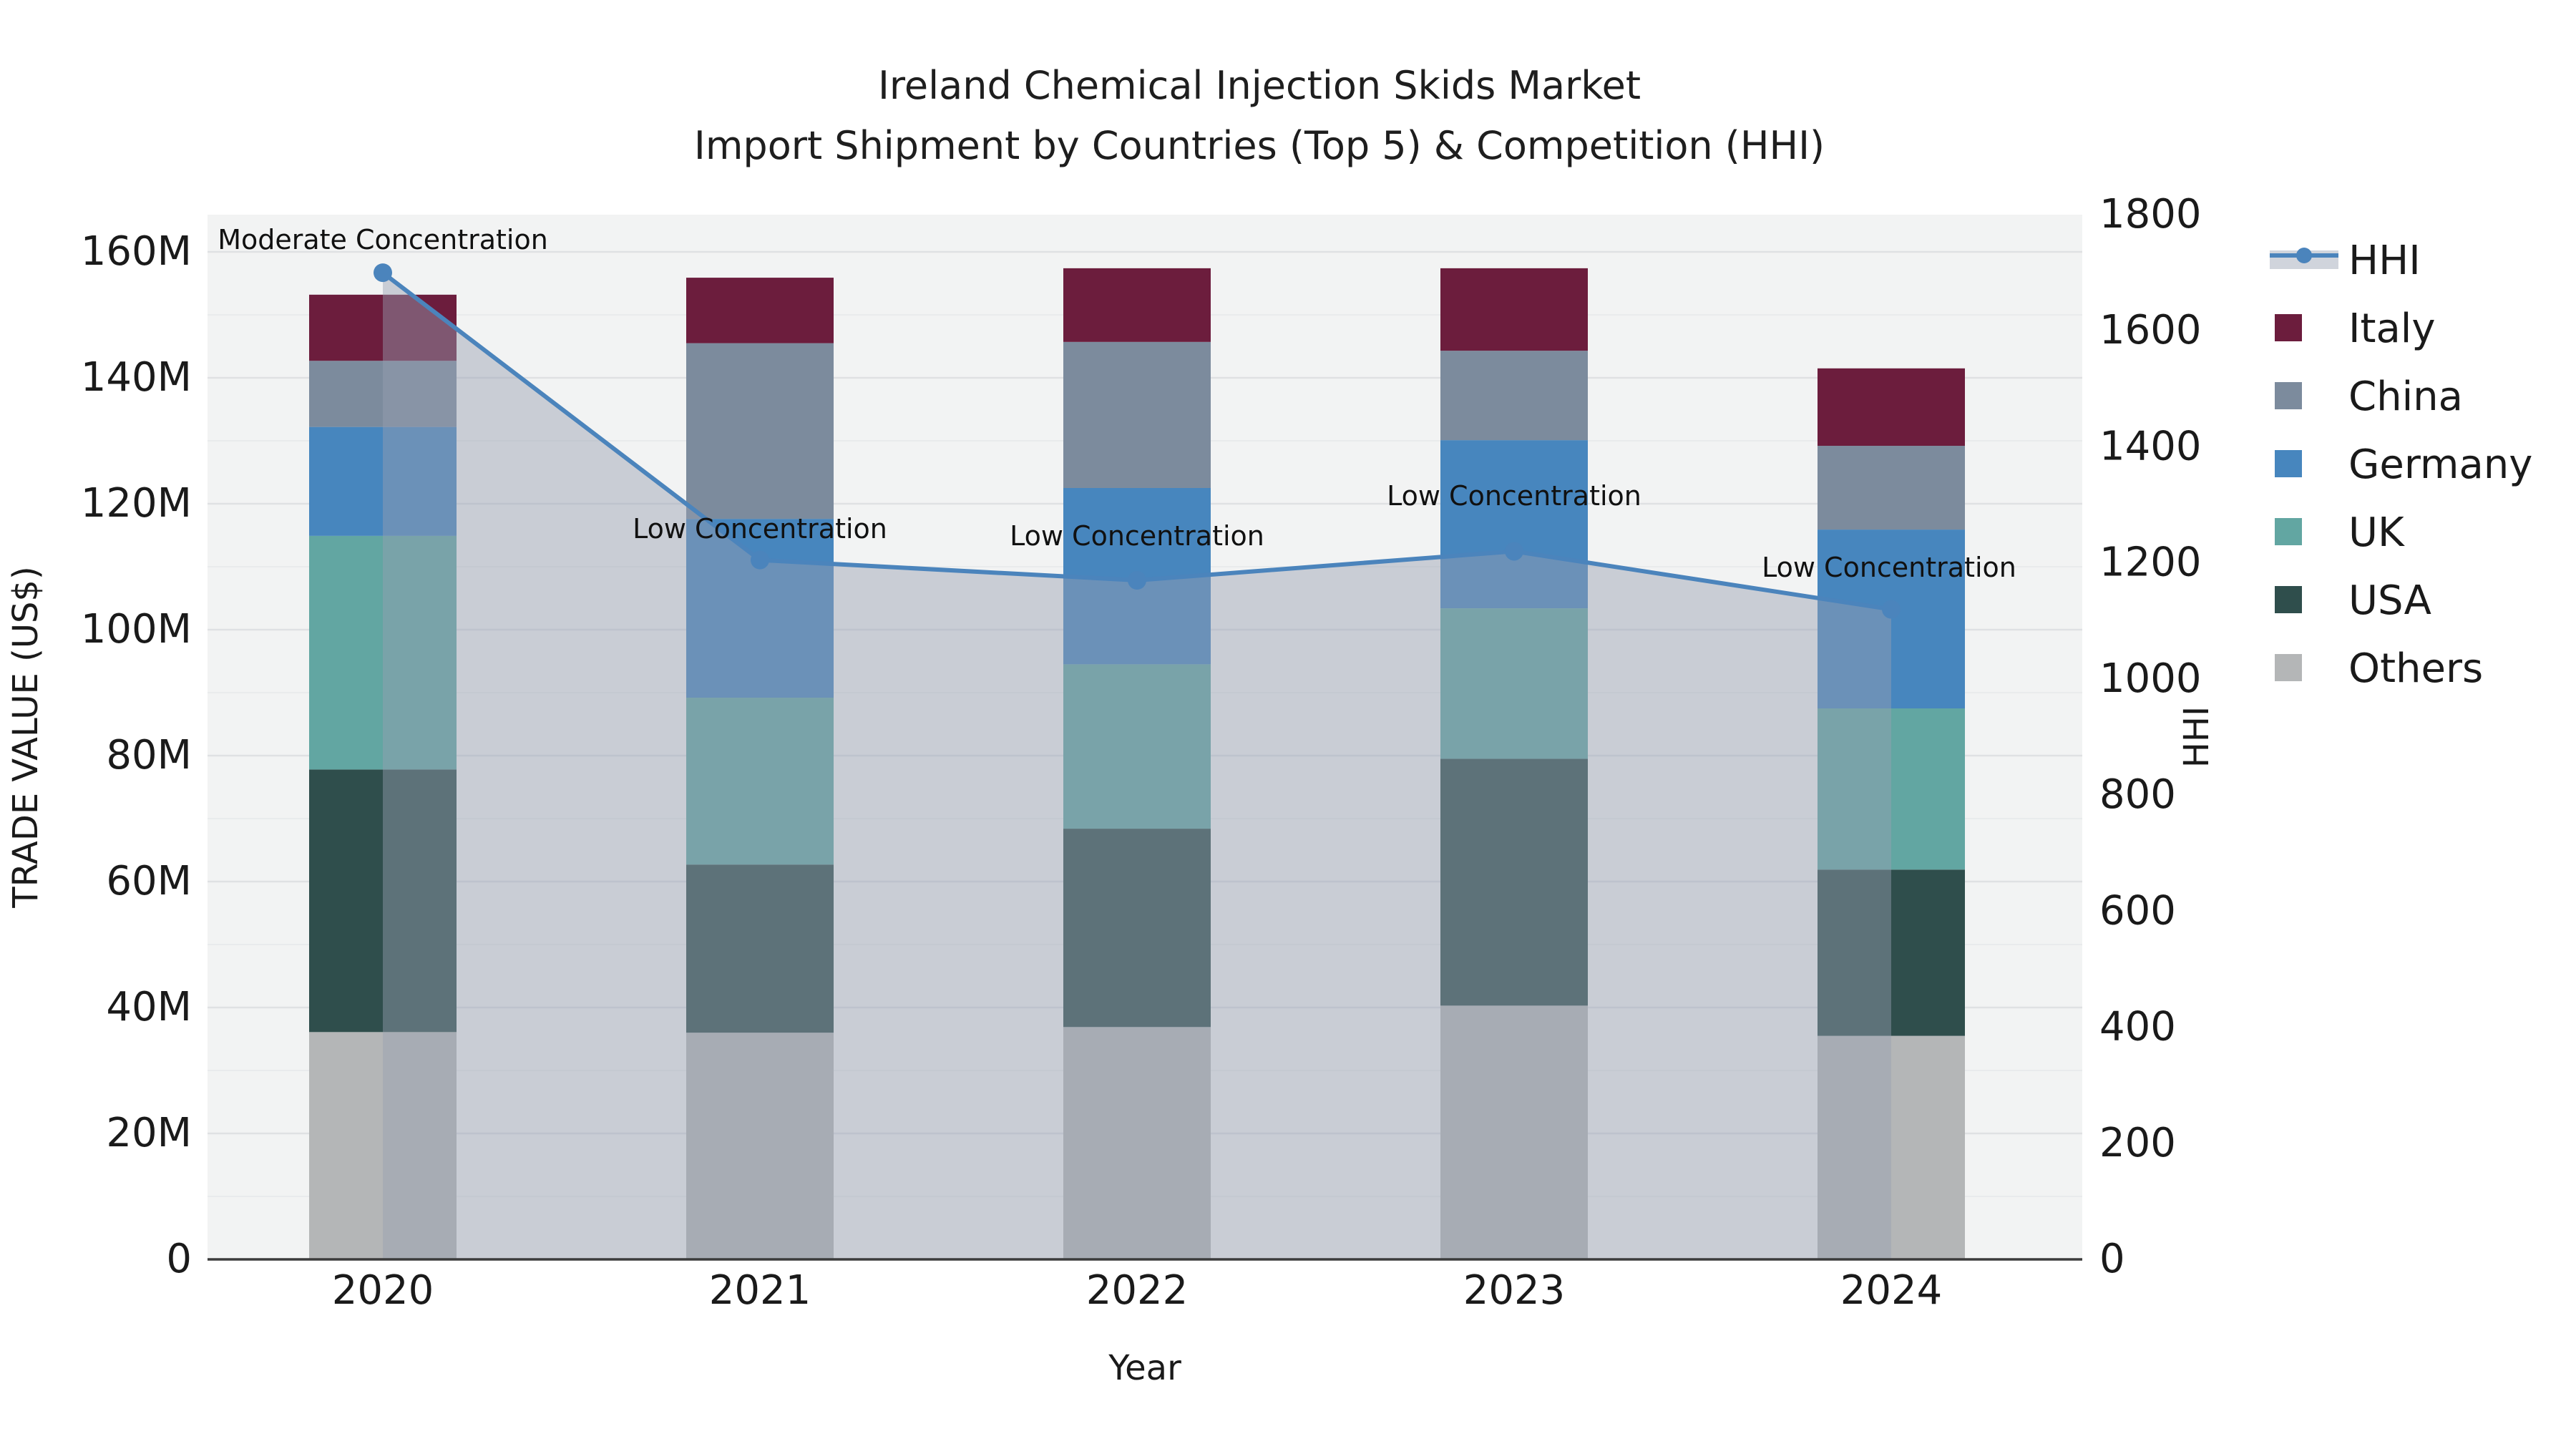  What do you see at coordinates (1137, 536) in the screenshot?
I see `annotation-2022: Low Concentration` at bounding box center [1137, 536].